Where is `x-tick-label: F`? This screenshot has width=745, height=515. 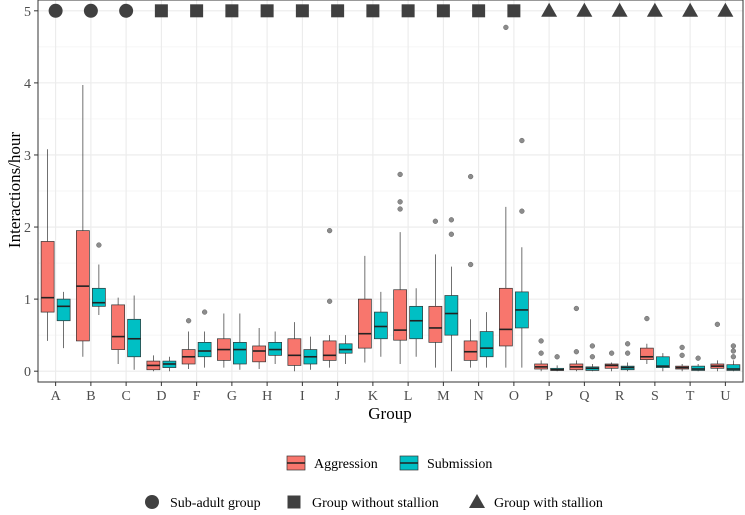 x-tick-label: F is located at coordinates (197, 396).